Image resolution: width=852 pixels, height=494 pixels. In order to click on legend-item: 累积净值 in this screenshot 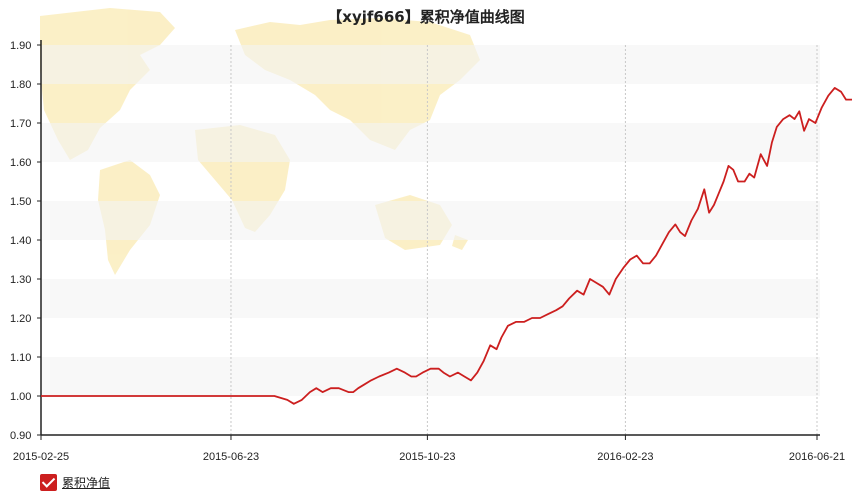, I will do `click(75, 482)`.